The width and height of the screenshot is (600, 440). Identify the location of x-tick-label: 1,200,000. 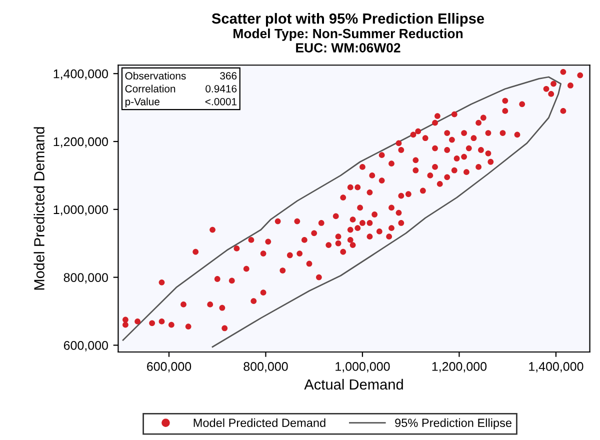
(459, 367).